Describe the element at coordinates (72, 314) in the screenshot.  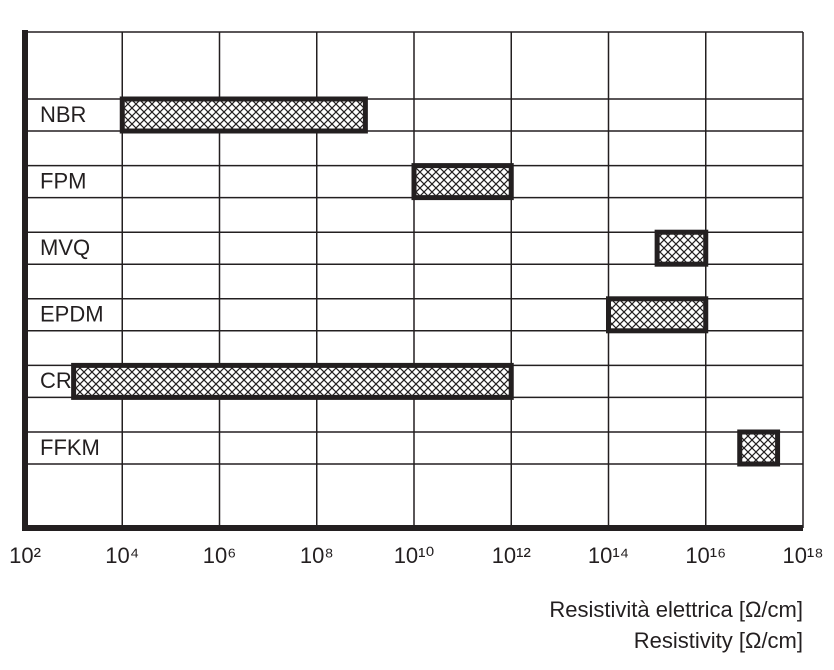
I see `category-label: EPDM` at that location.